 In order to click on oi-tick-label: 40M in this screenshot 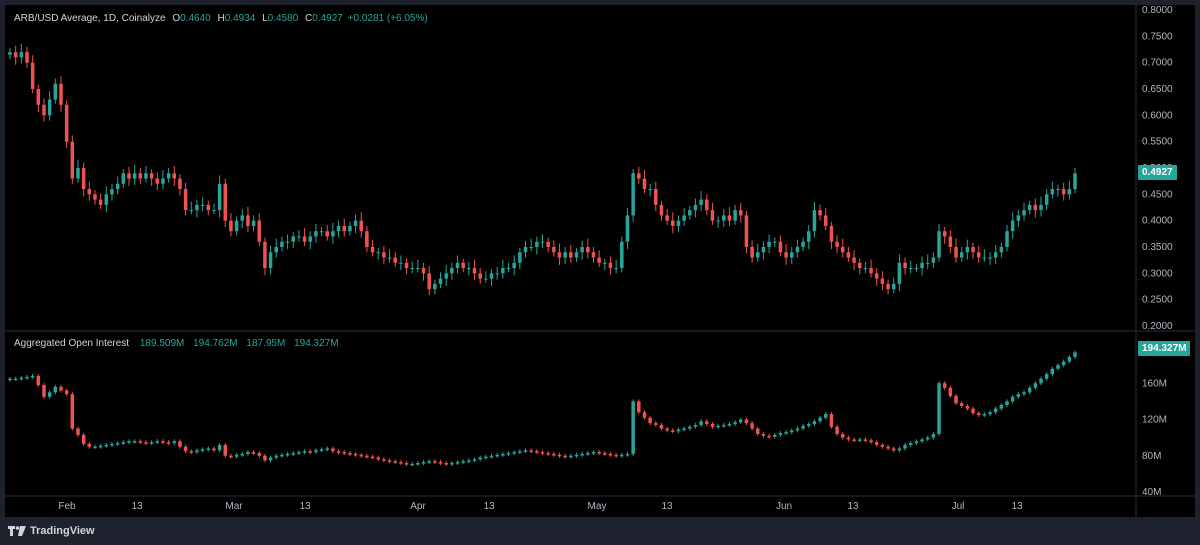, I will do `click(1151, 492)`.